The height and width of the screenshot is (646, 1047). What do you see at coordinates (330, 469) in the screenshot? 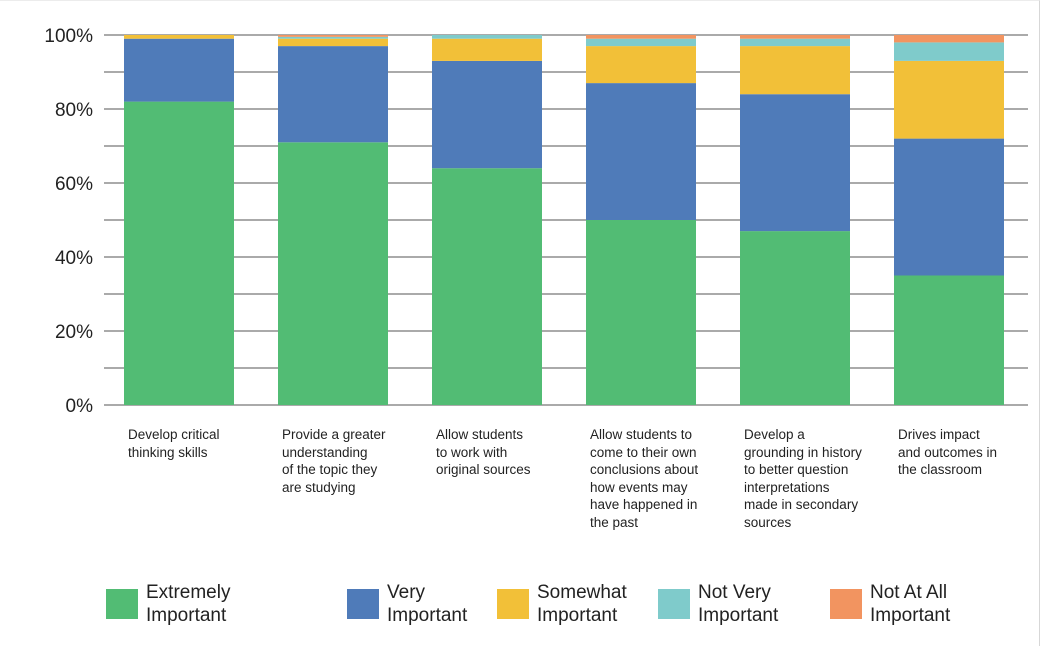
I see `category-label-line: of the topic they` at bounding box center [330, 469].